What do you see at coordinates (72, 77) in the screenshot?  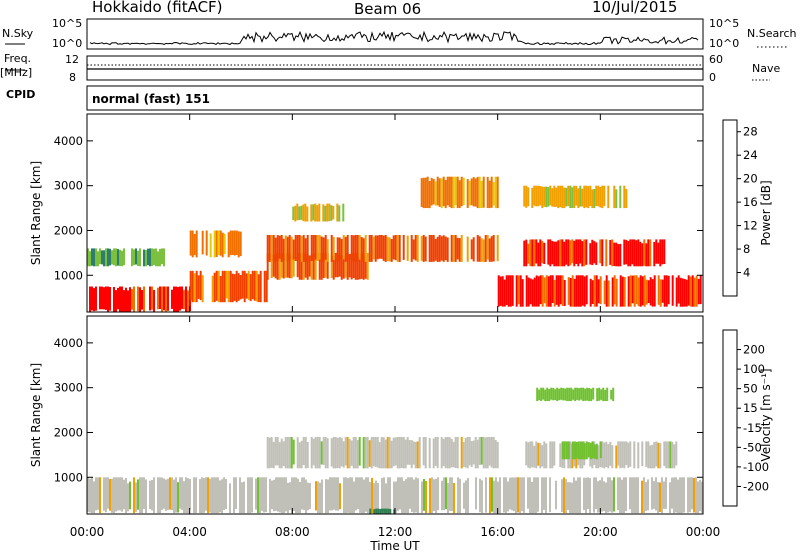 I see `freq-axis-bottom: 8` at bounding box center [72, 77].